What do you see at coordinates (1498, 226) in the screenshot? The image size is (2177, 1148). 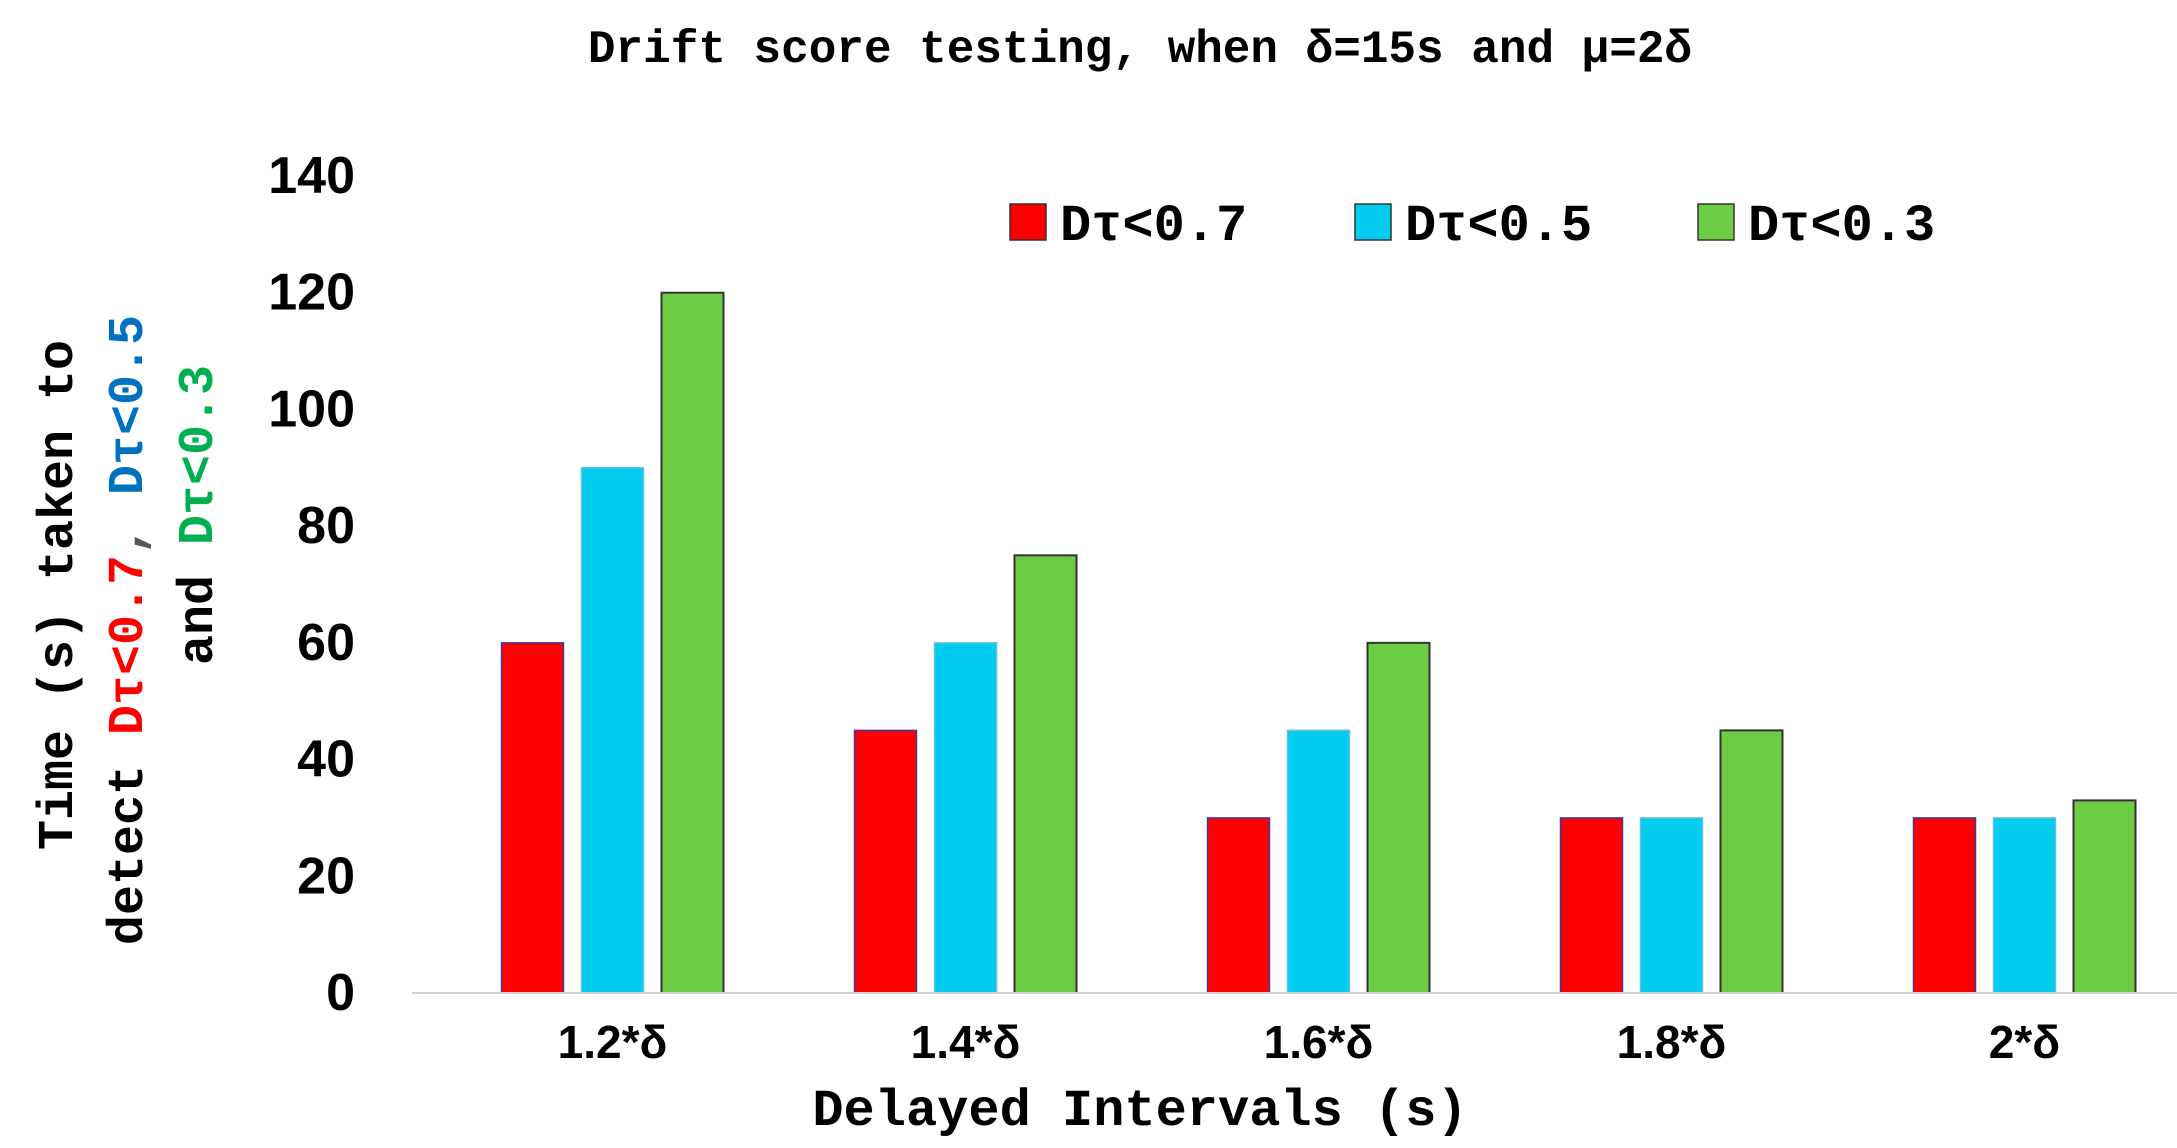 I see `legend-label: Dτ<0.5` at bounding box center [1498, 226].